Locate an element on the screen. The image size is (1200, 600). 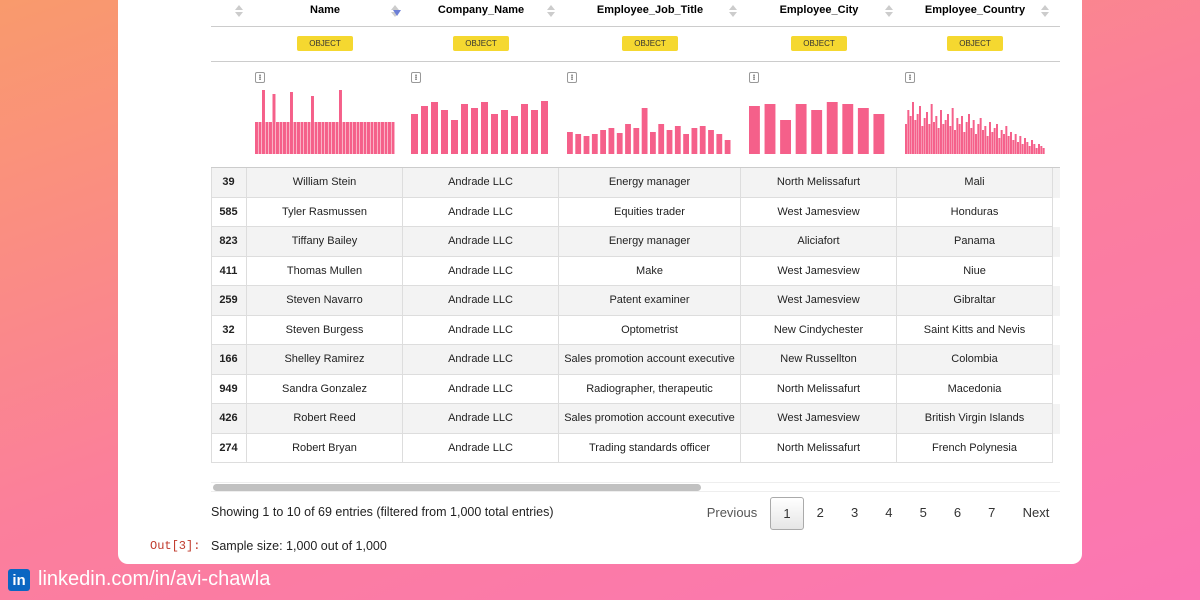
prev-button: Previous is located at coordinates (732, 512).